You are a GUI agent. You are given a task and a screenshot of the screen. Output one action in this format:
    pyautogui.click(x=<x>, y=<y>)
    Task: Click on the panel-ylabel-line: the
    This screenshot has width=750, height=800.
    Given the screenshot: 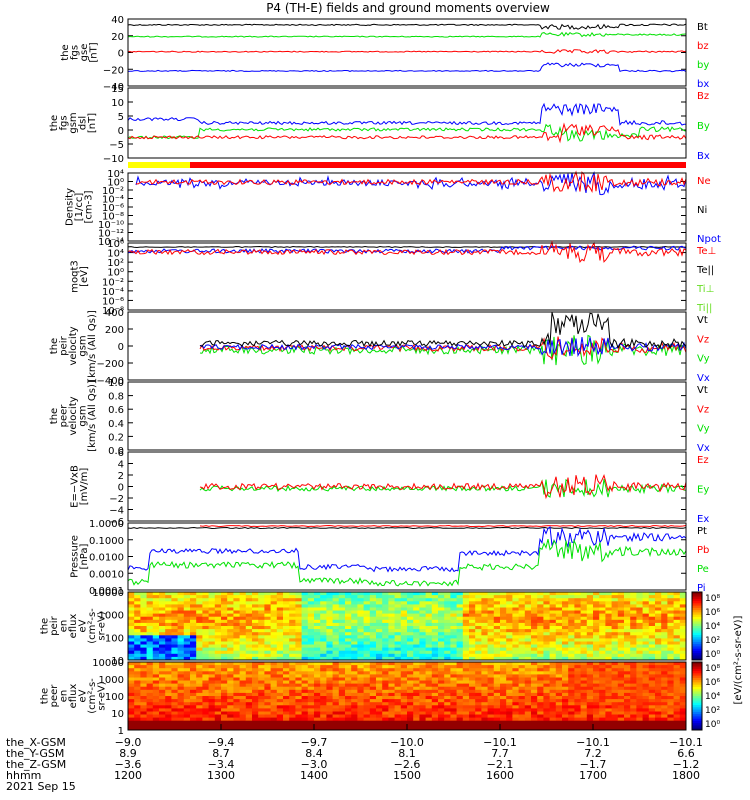 What is the action you would take?
    pyautogui.click(x=45, y=696)
    